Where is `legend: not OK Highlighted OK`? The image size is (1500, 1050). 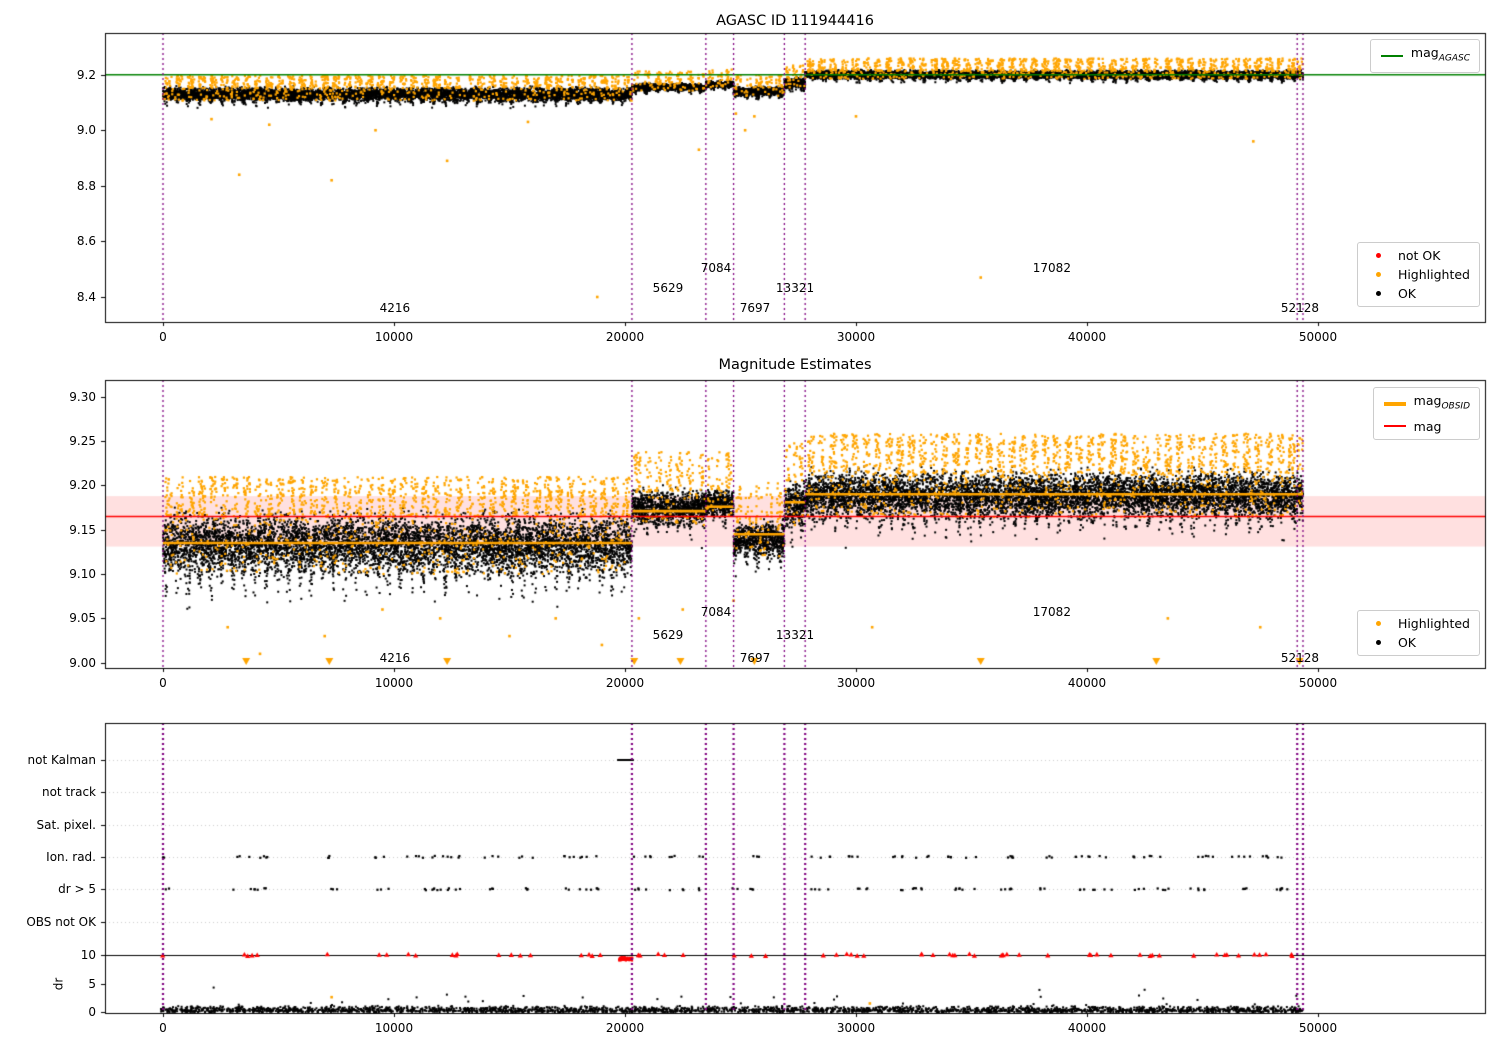
legend: not OK Highlighted OK is located at coordinates (1418, 274).